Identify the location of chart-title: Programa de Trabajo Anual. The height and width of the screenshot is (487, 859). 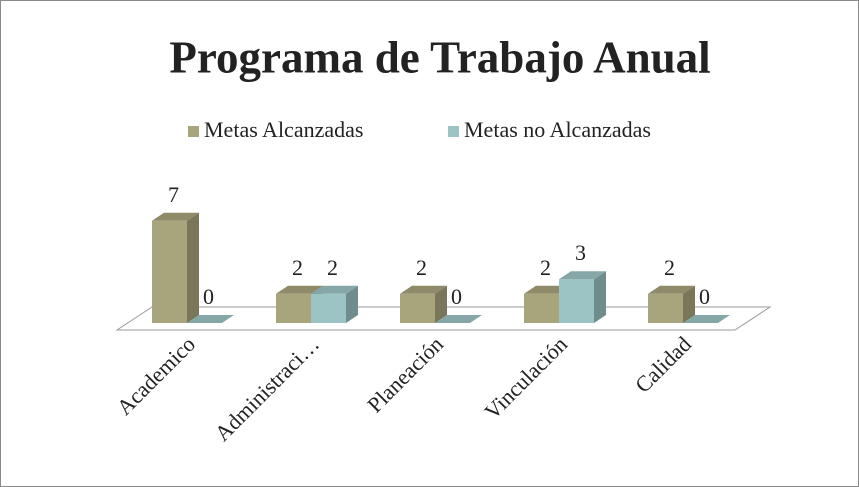
(439, 57).